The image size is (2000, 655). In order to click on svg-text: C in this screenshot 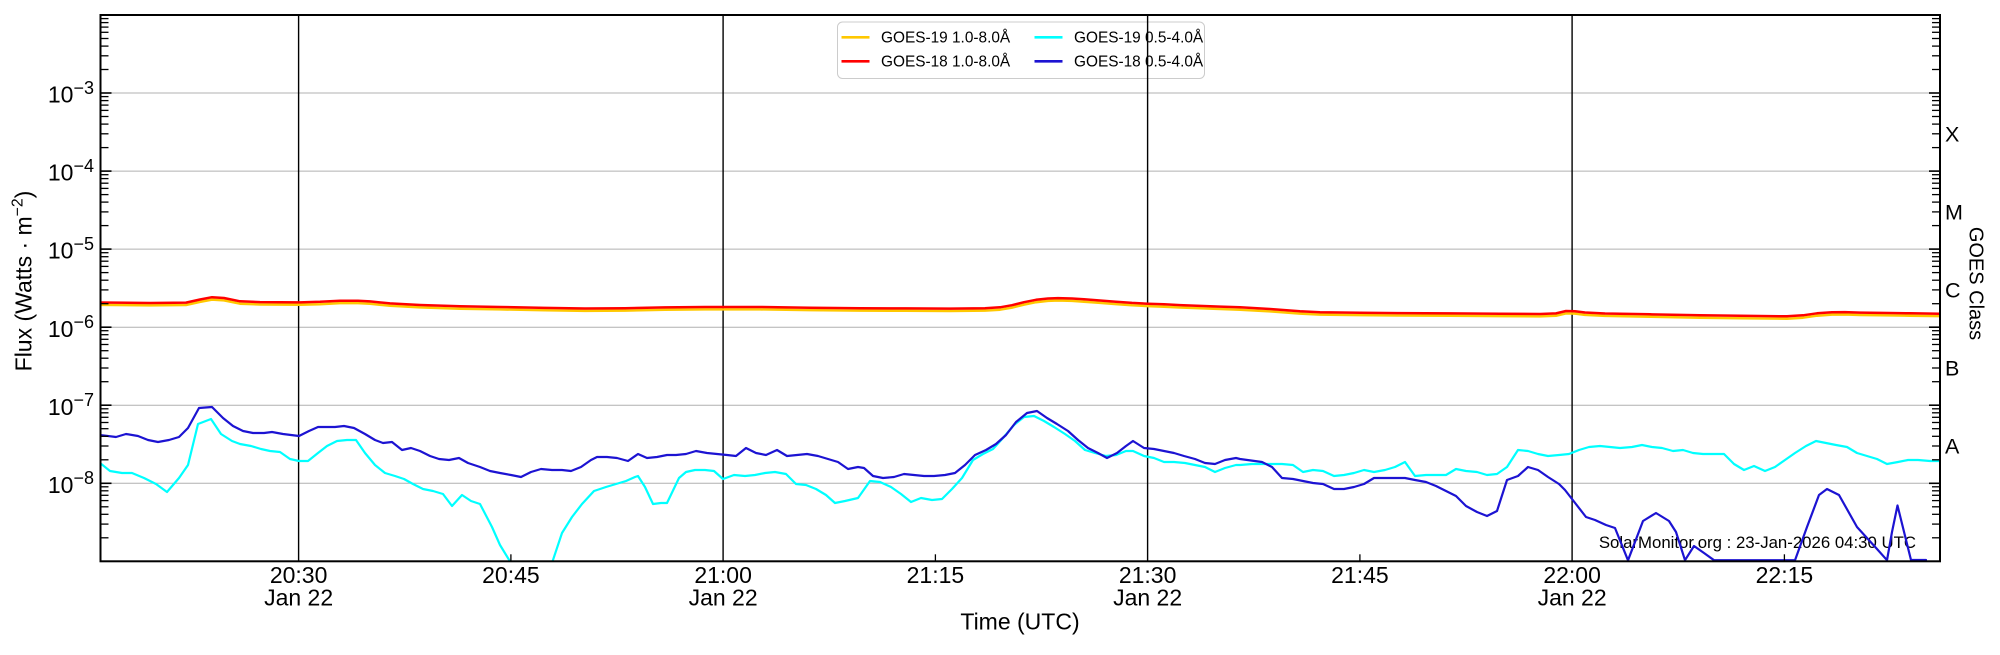, I will do `click(1953, 290)`.